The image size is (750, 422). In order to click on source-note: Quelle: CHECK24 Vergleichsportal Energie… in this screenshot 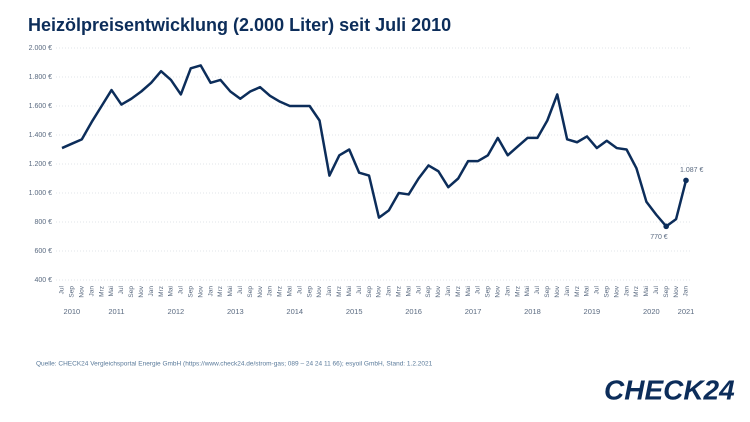, I will do `click(234, 364)`.